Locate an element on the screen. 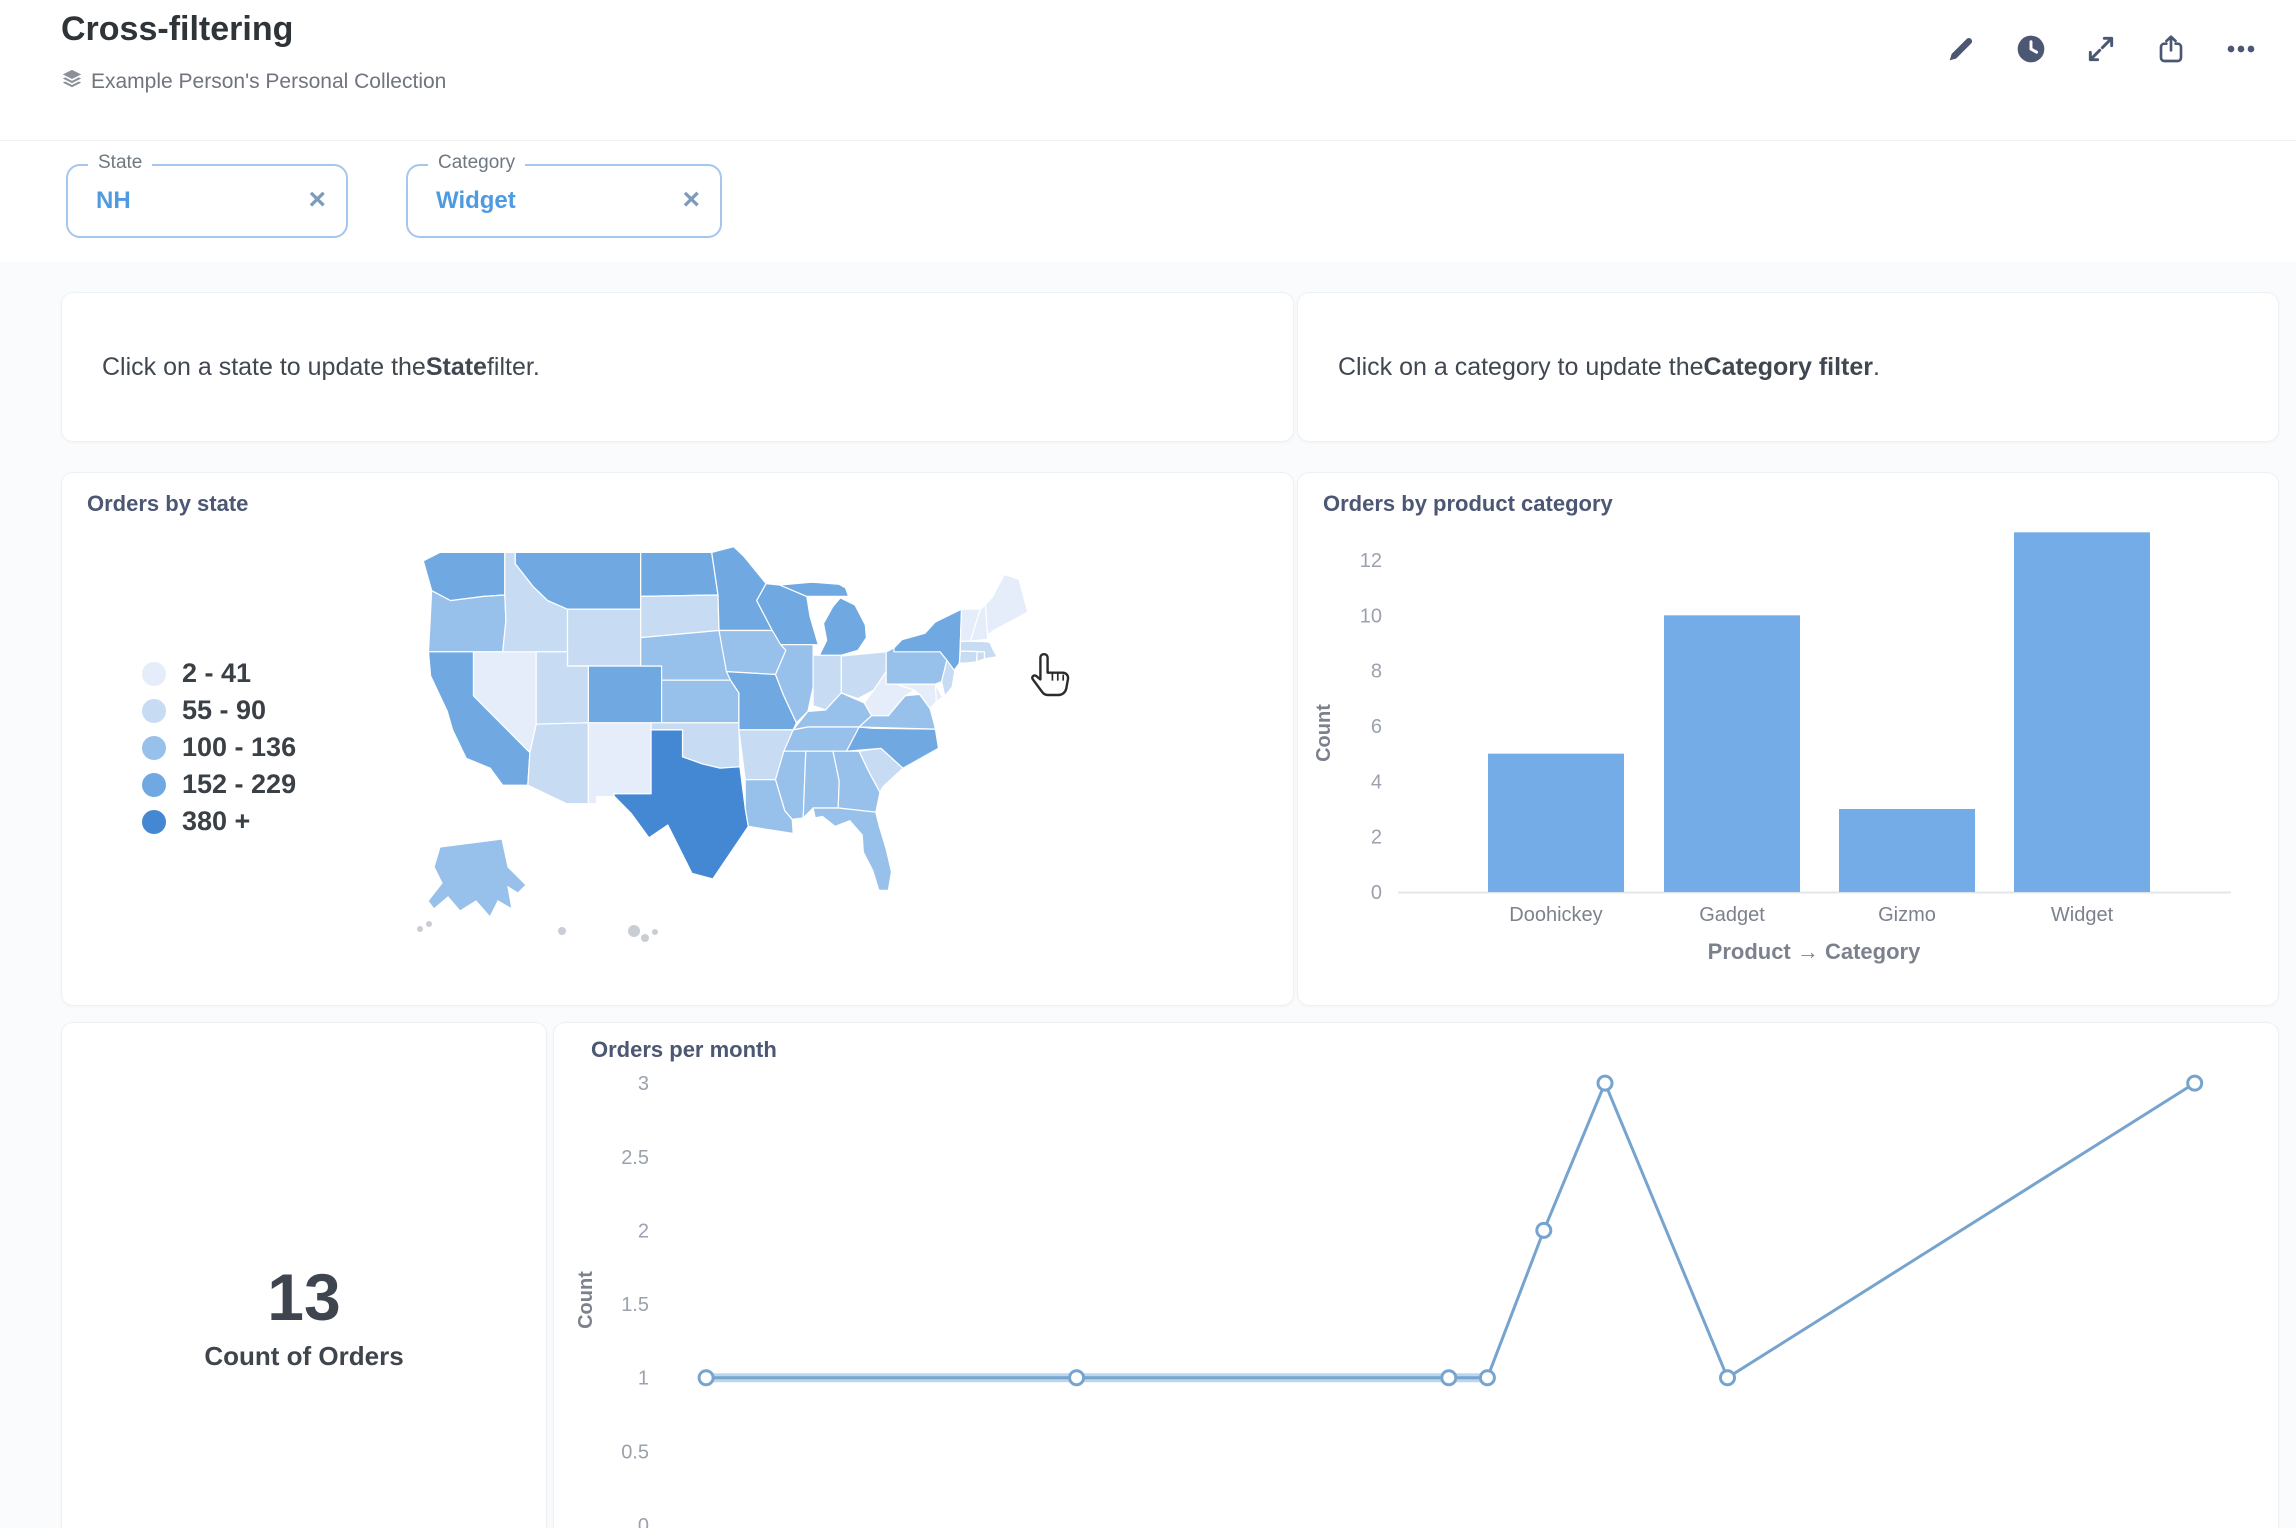 This screenshot has height=1528, width=2296. state-AZ is located at coordinates (558, 763).